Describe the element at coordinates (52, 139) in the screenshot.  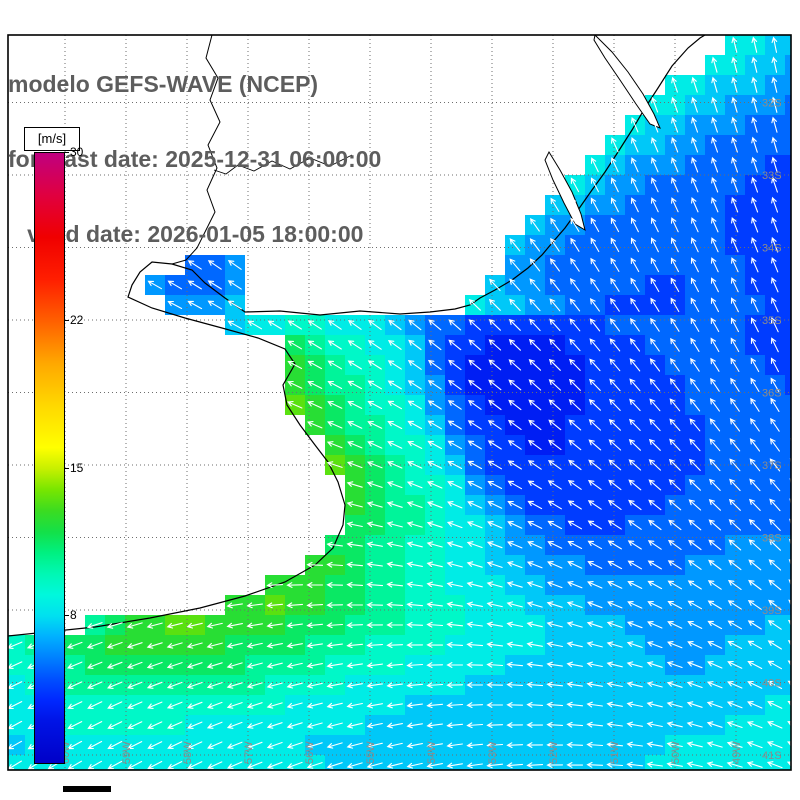
I see `colorbar-unit-label: [m/s]` at that location.